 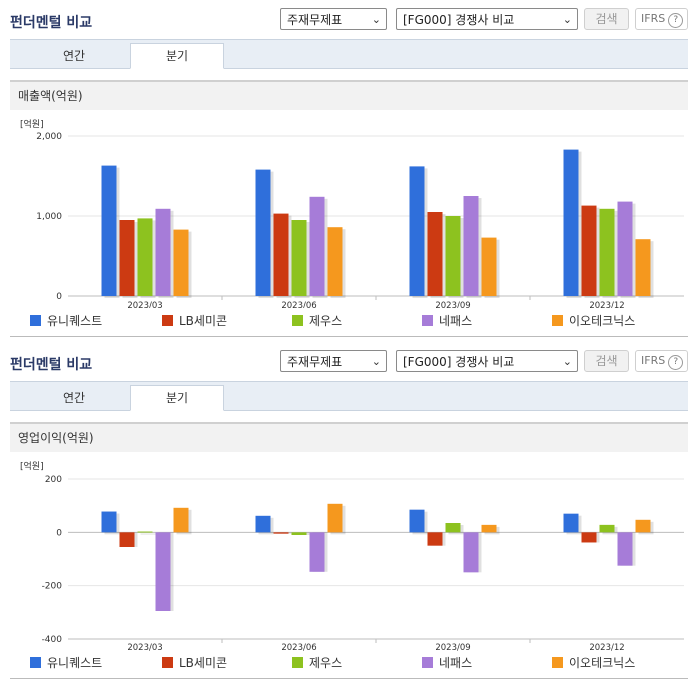 I want to click on section-title: 매출액(억원), so click(x=349, y=95).